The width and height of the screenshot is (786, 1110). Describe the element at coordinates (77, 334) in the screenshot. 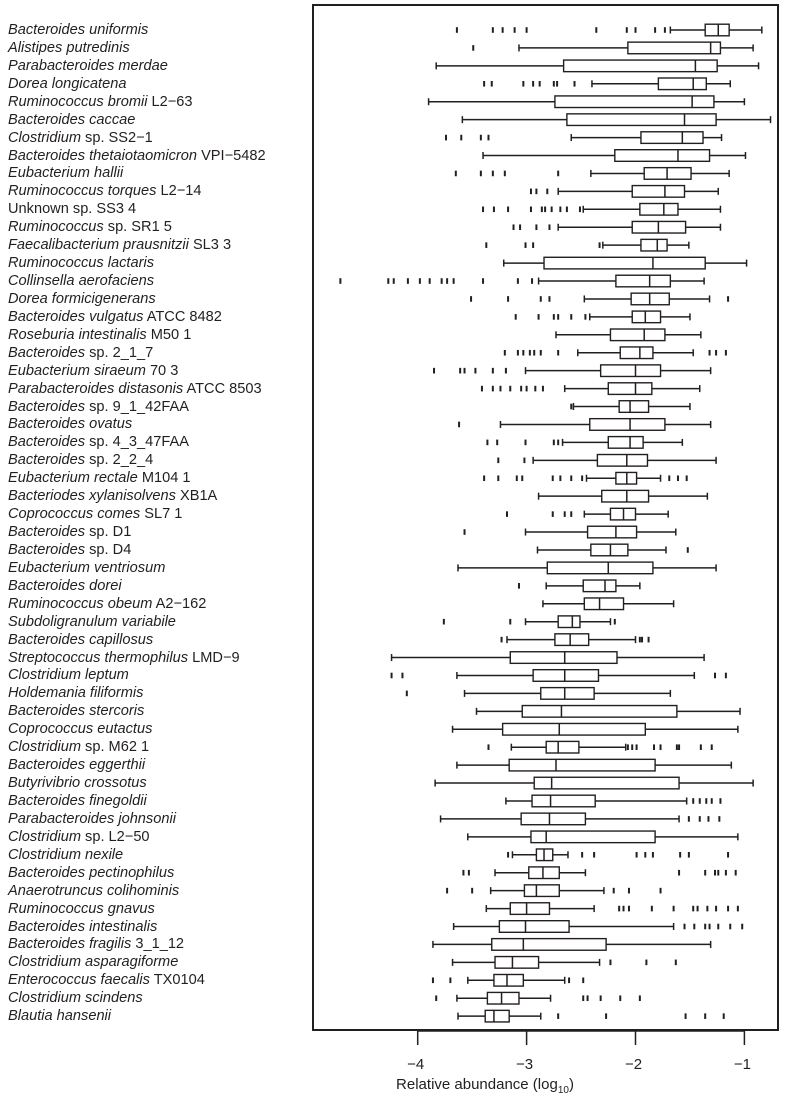

I see `taxon-name: Roseburia intestinalis` at that location.